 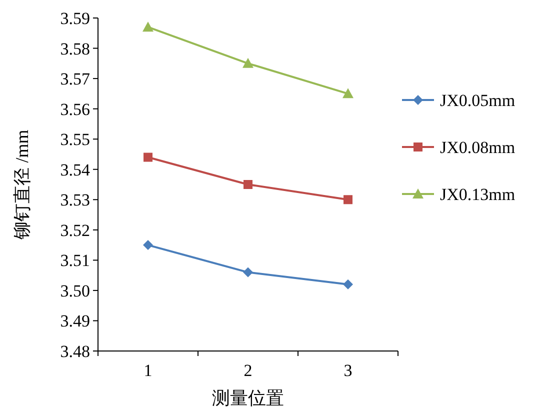 What do you see at coordinates (248, 370) in the screenshot?
I see `x-tick-label: 2` at bounding box center [248, 370].